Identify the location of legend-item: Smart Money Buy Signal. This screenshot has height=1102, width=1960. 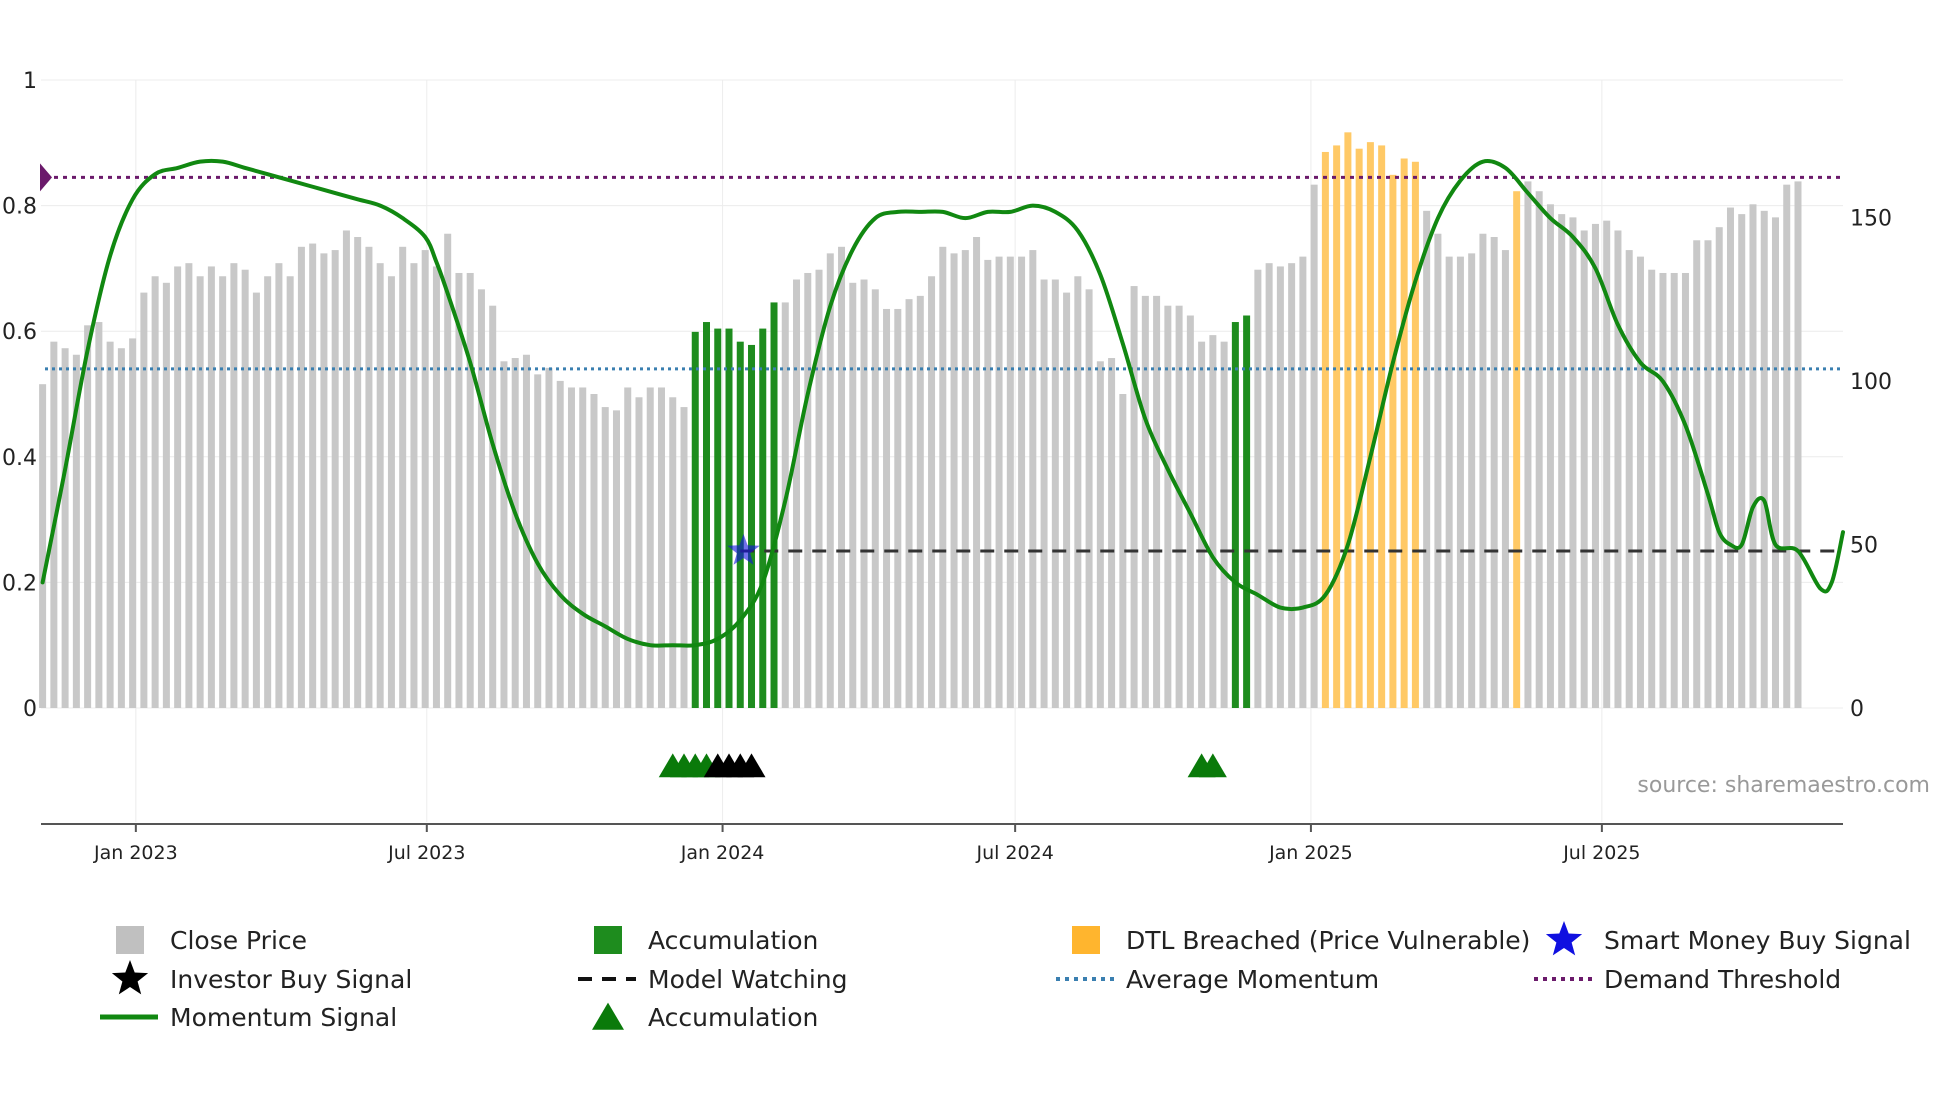
(1728, 938).